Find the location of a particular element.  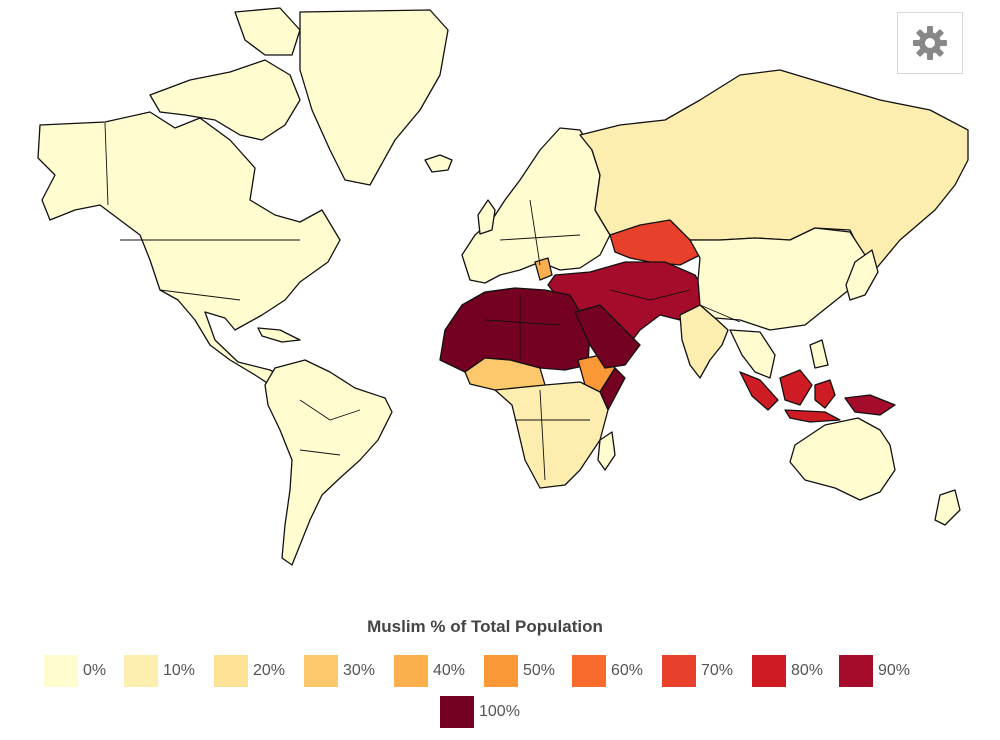

border-us-mexico is located at coordinates (200, 295).